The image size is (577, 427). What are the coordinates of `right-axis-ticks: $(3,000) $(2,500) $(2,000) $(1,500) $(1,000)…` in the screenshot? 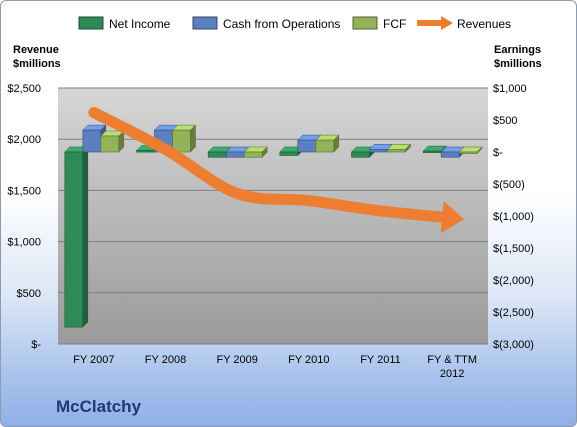 It's located at (513, 217).